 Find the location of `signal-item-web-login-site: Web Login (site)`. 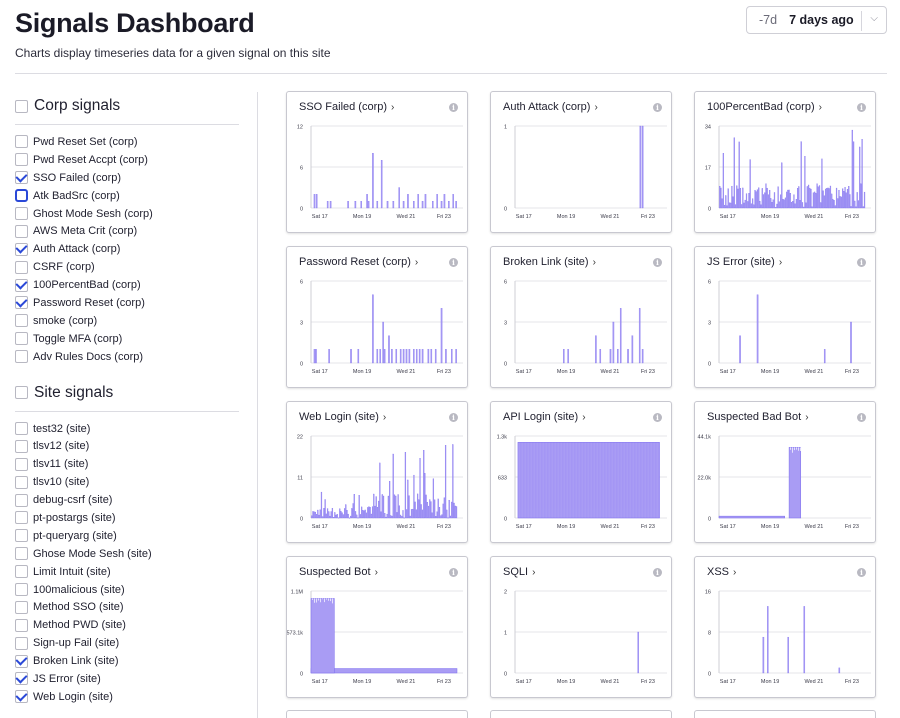

signal-item-web-login-site: Web Login (site) is located at coordinates (129, 697).